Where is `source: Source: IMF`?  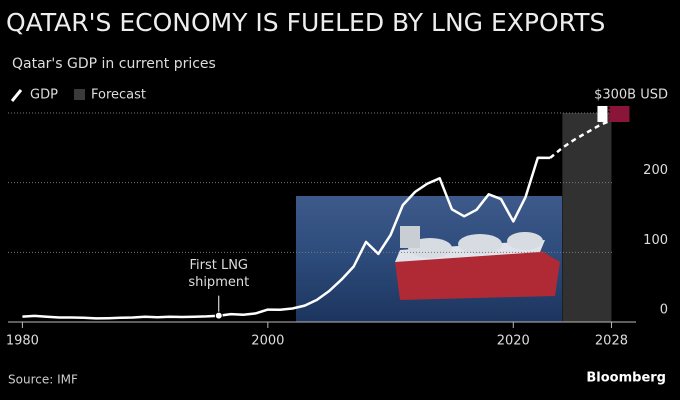
source: Source: IMF is located at coordinates (43, 380).